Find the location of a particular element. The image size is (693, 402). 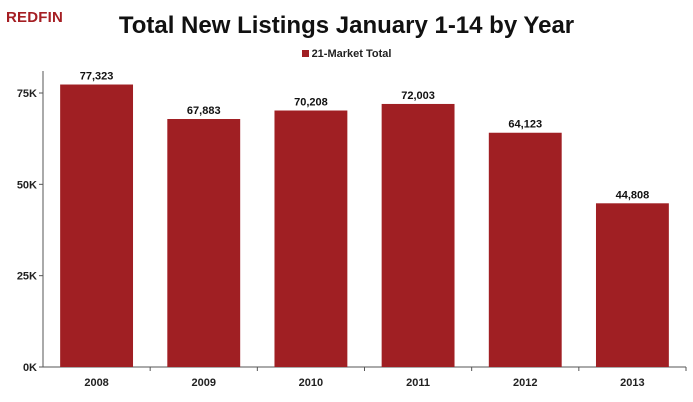

data-label: 67,883 is located at coordinates (204, 111).